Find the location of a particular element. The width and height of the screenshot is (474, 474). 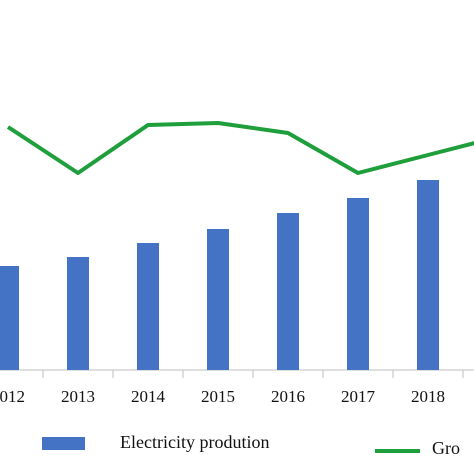

x-tick-label: 2012 is located at coordinates (12, 396).